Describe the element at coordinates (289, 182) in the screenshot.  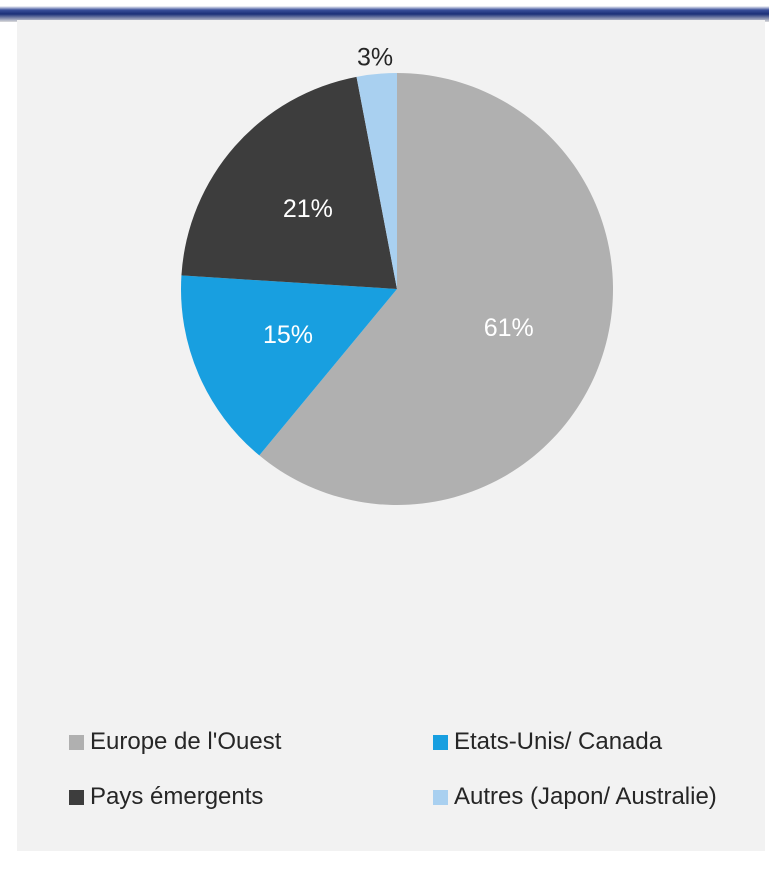
I see `pie-slice-pays-emergents` at that location.